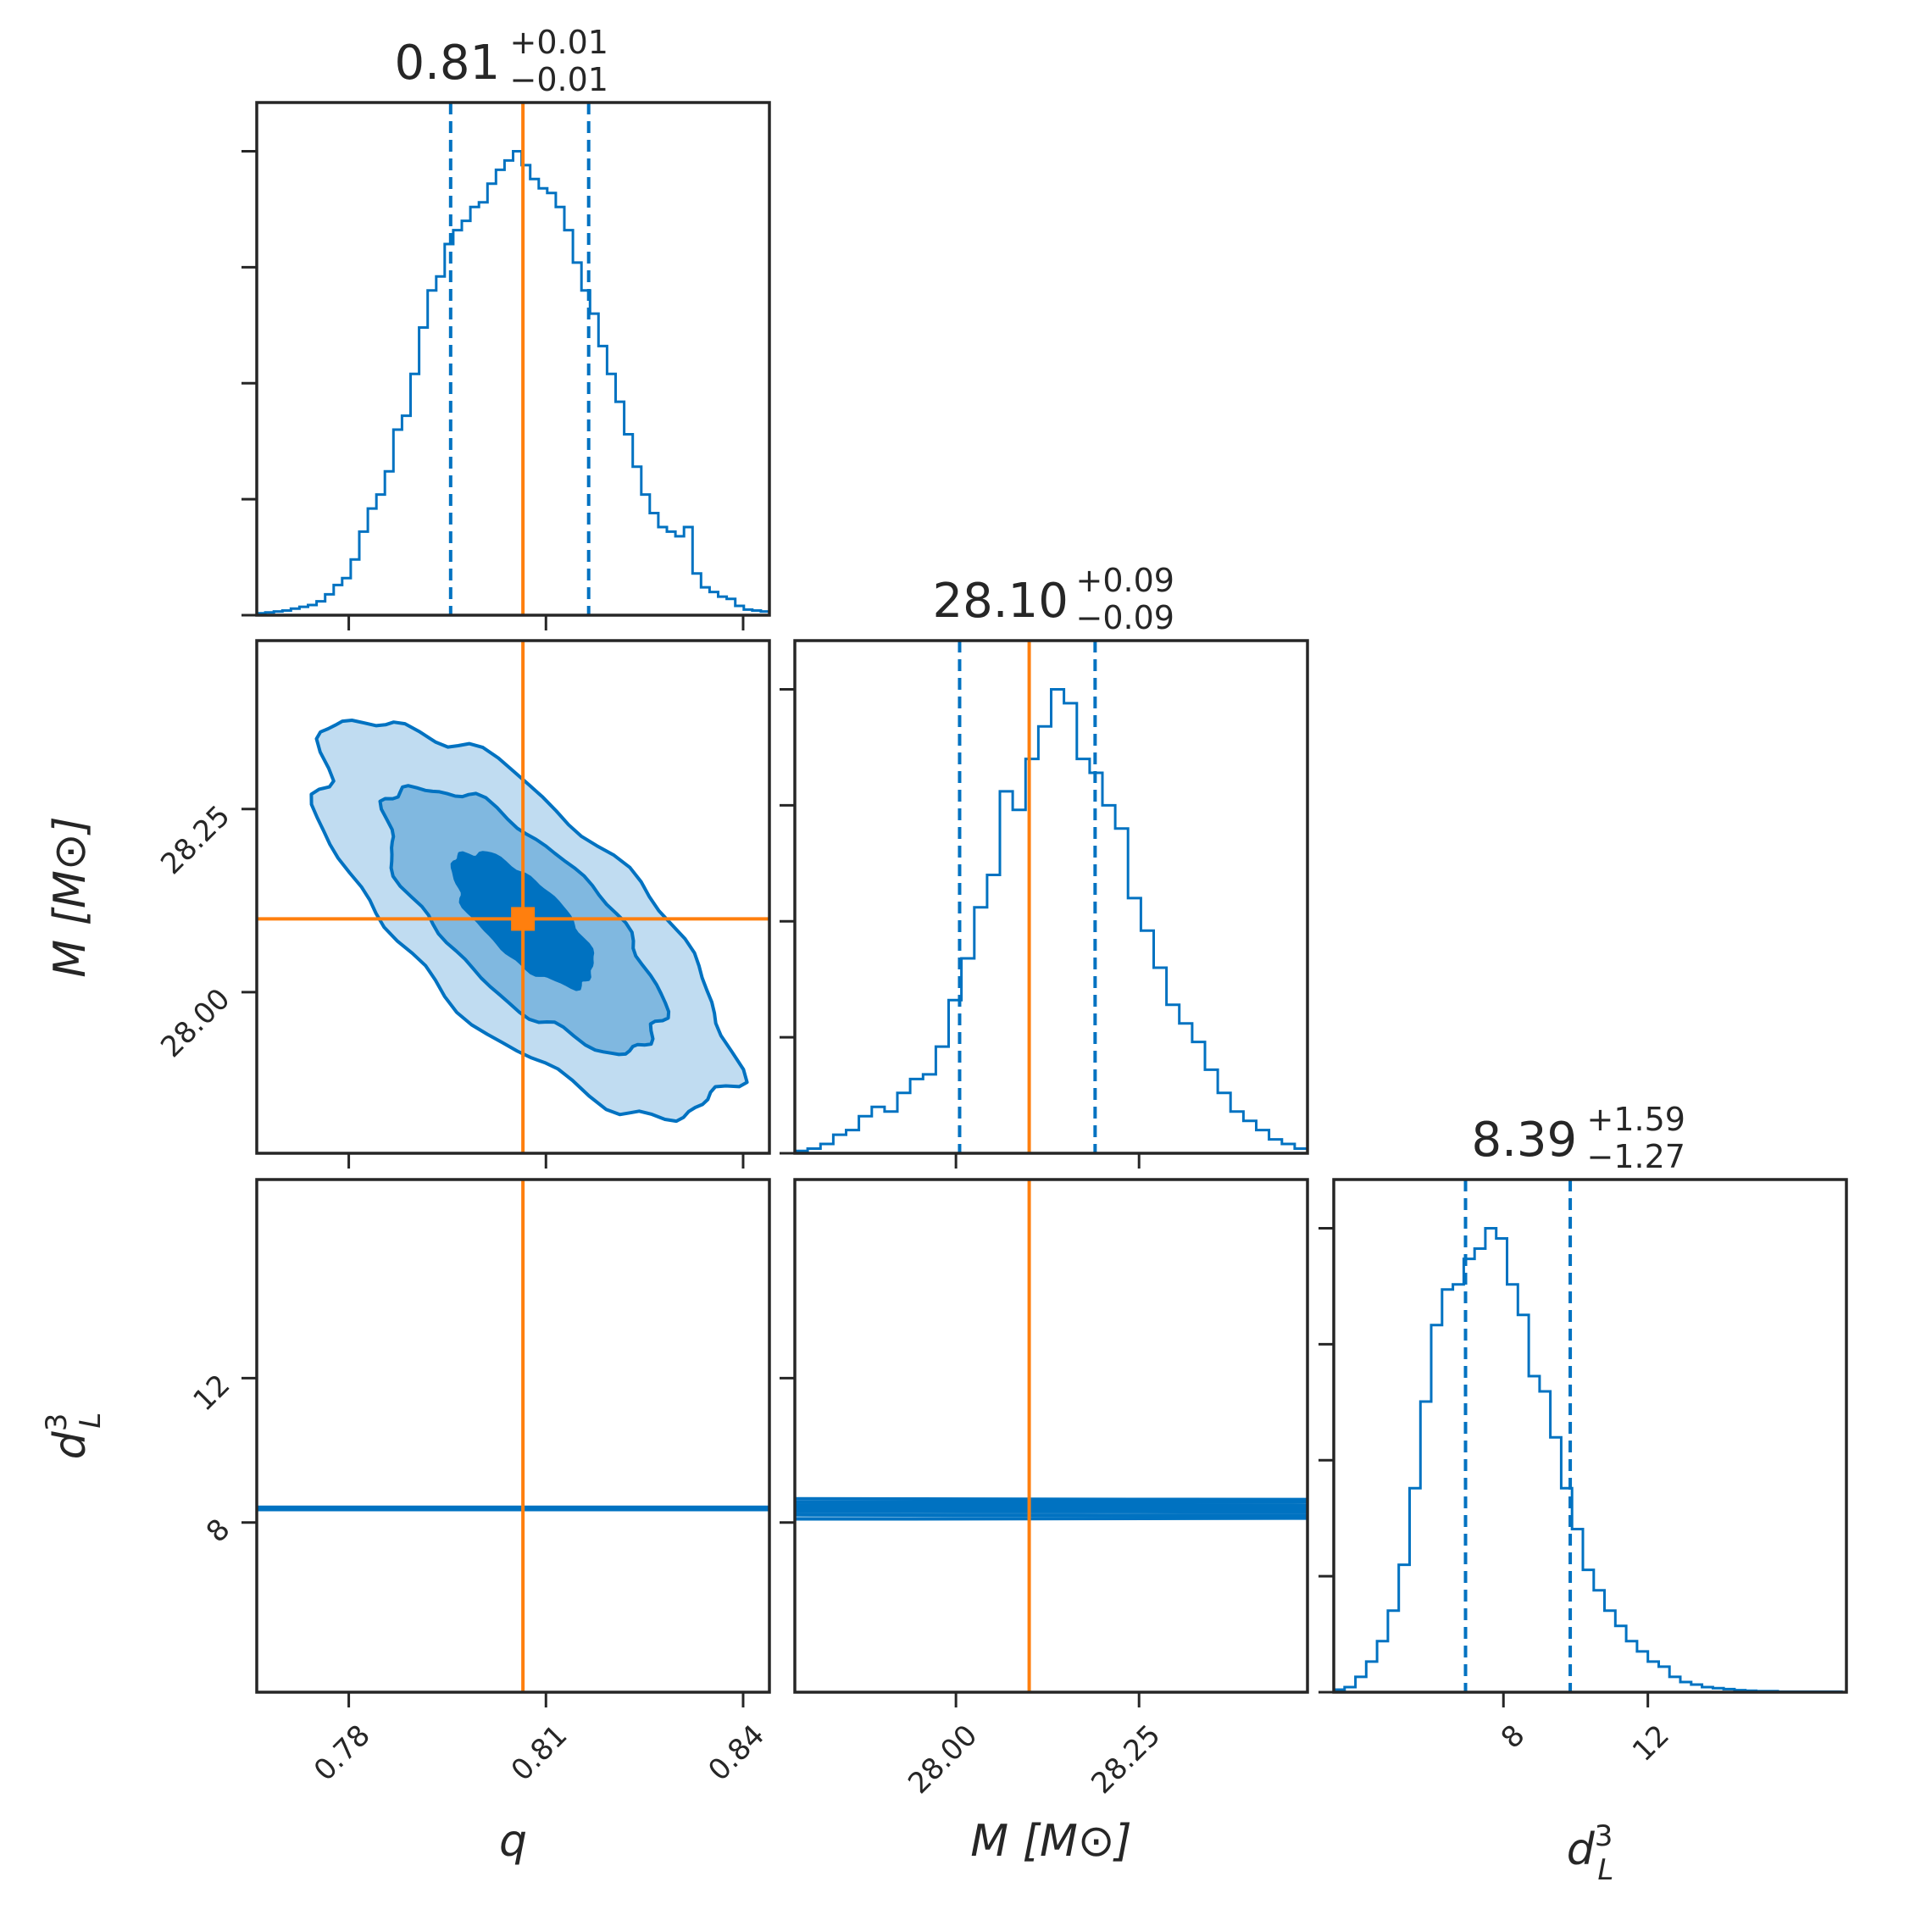  Describe the element at coordinates (523, 919) in the screenshot. I see `truth-marker-q-M` at that location.